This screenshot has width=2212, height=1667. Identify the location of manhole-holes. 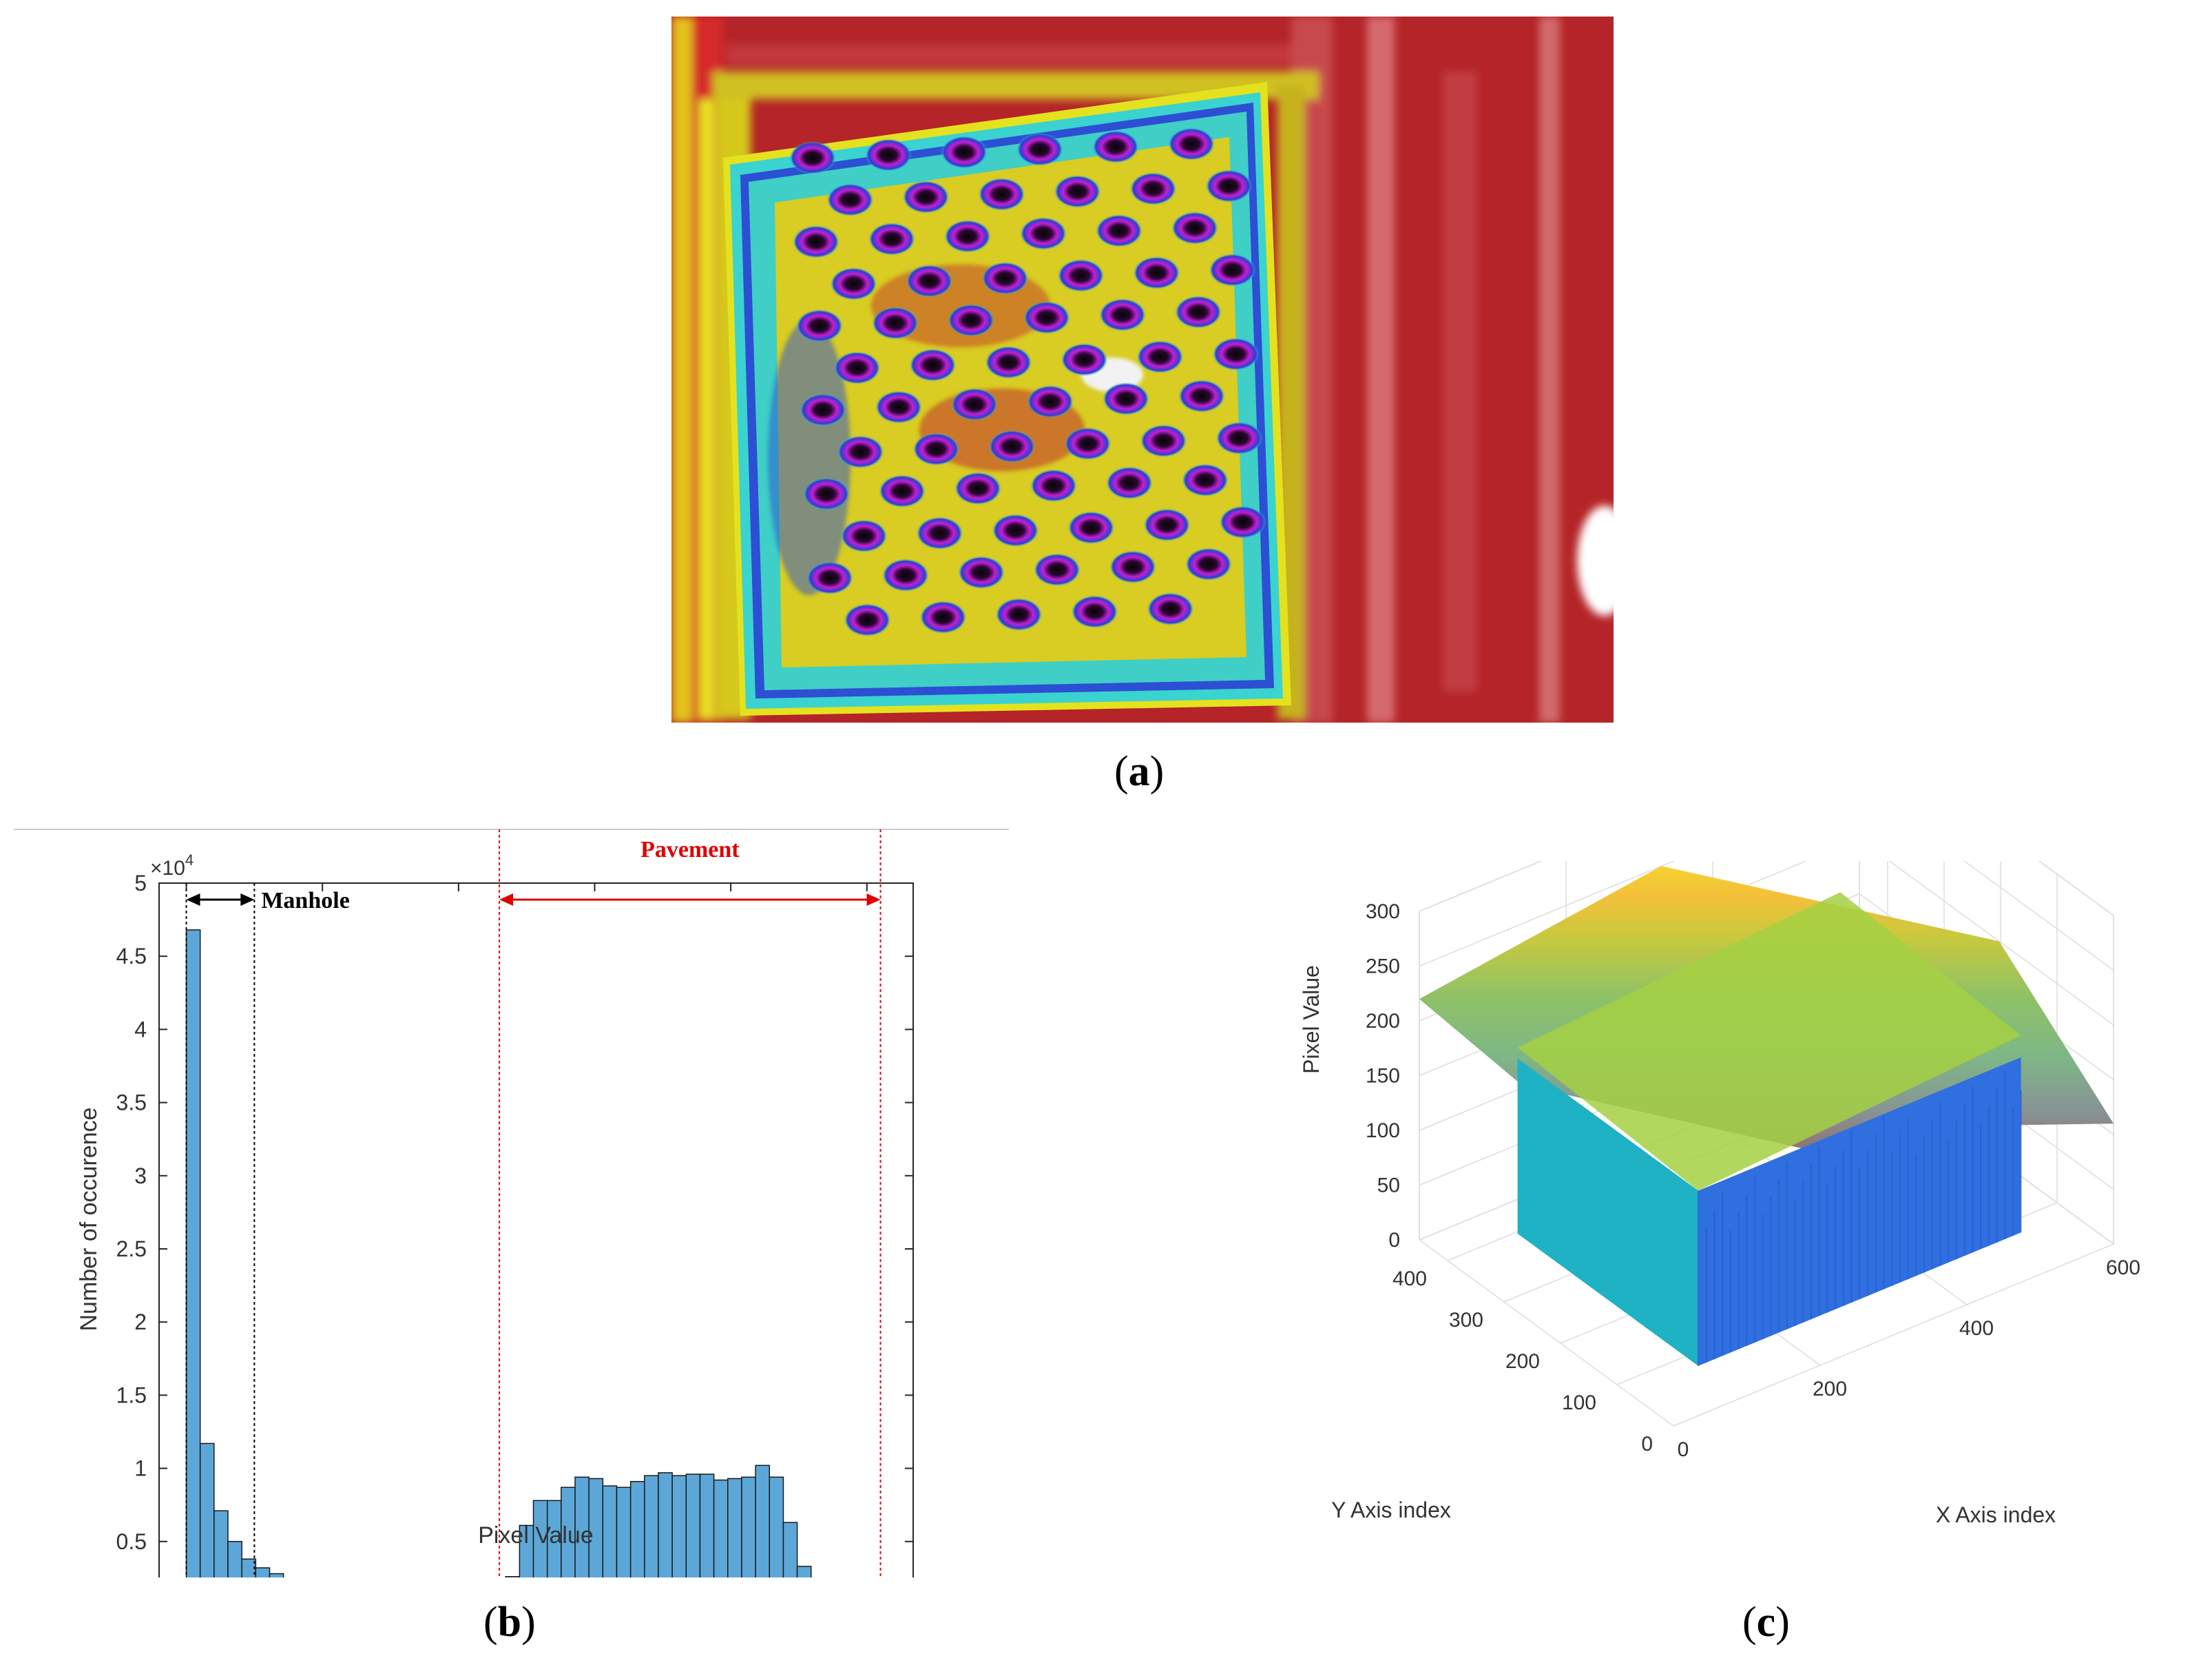
(1027, 381).